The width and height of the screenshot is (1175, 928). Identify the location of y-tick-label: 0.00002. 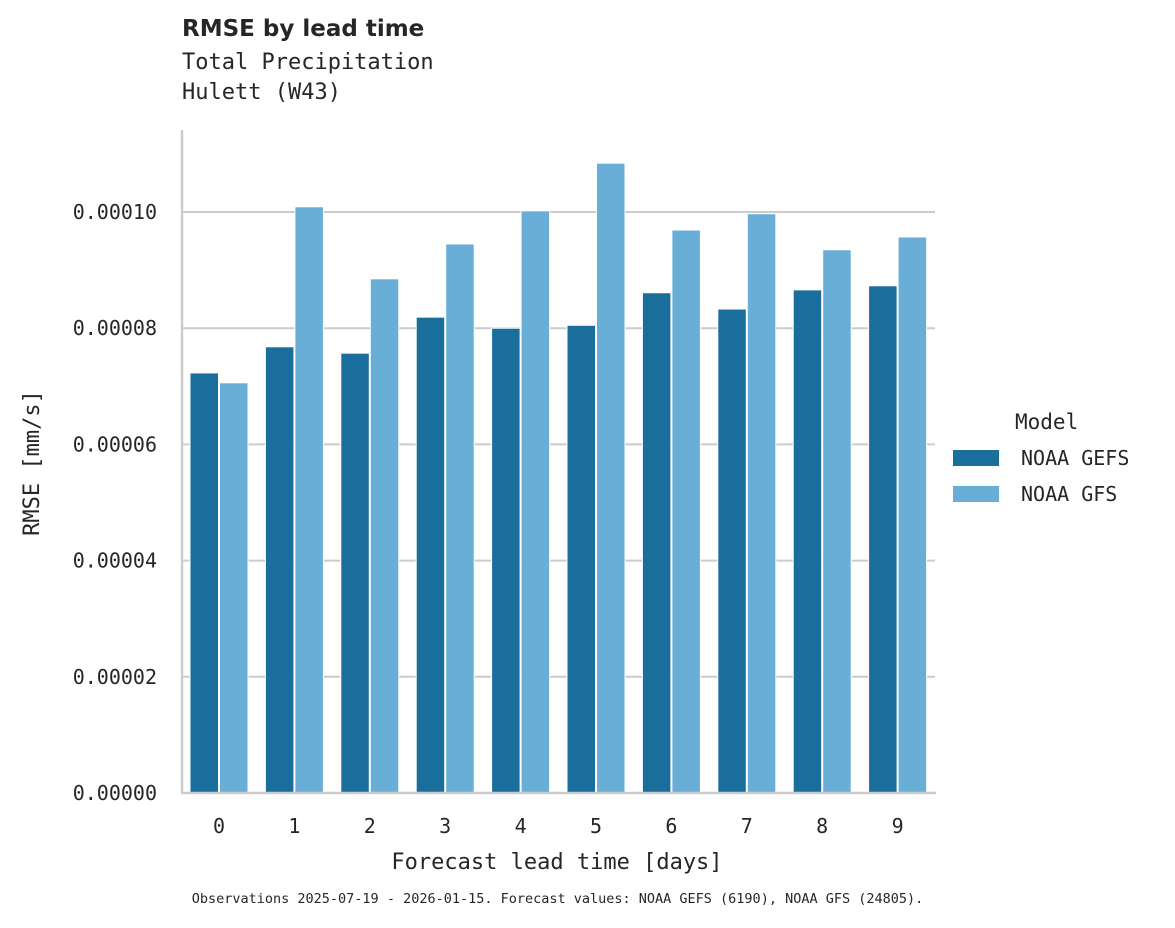
(115, 677).